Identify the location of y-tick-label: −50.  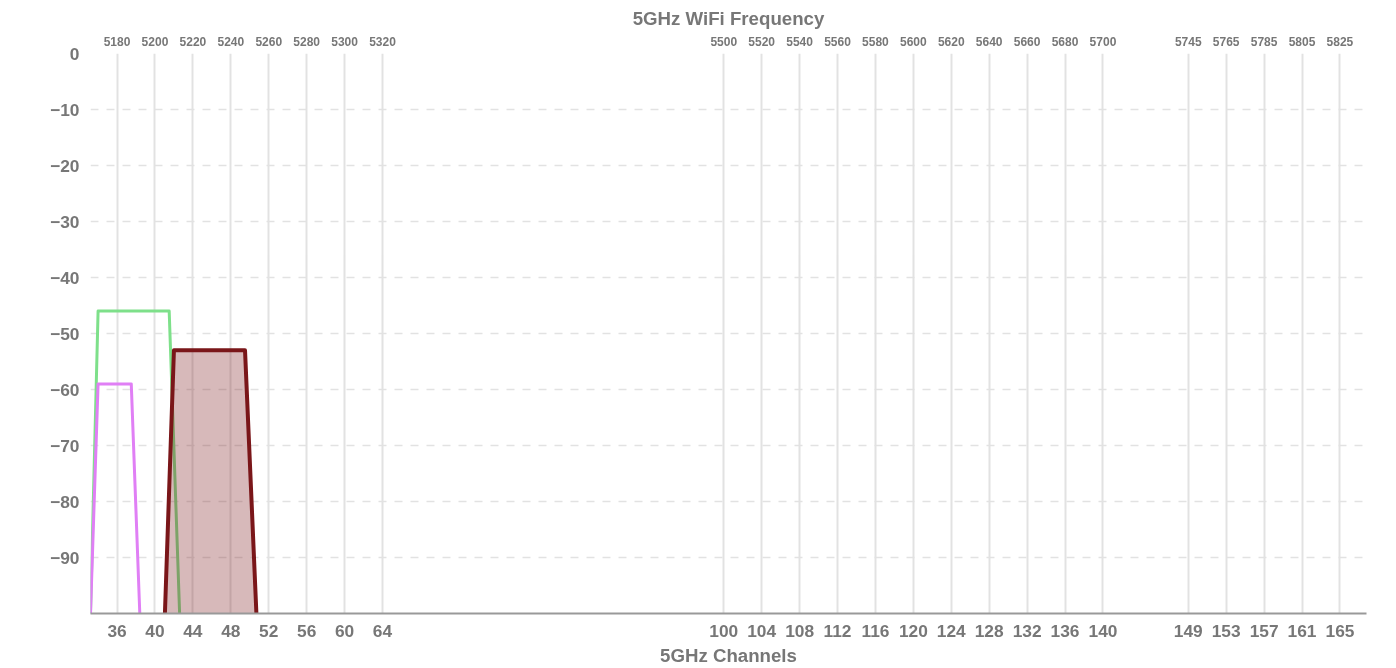
(65, 333).